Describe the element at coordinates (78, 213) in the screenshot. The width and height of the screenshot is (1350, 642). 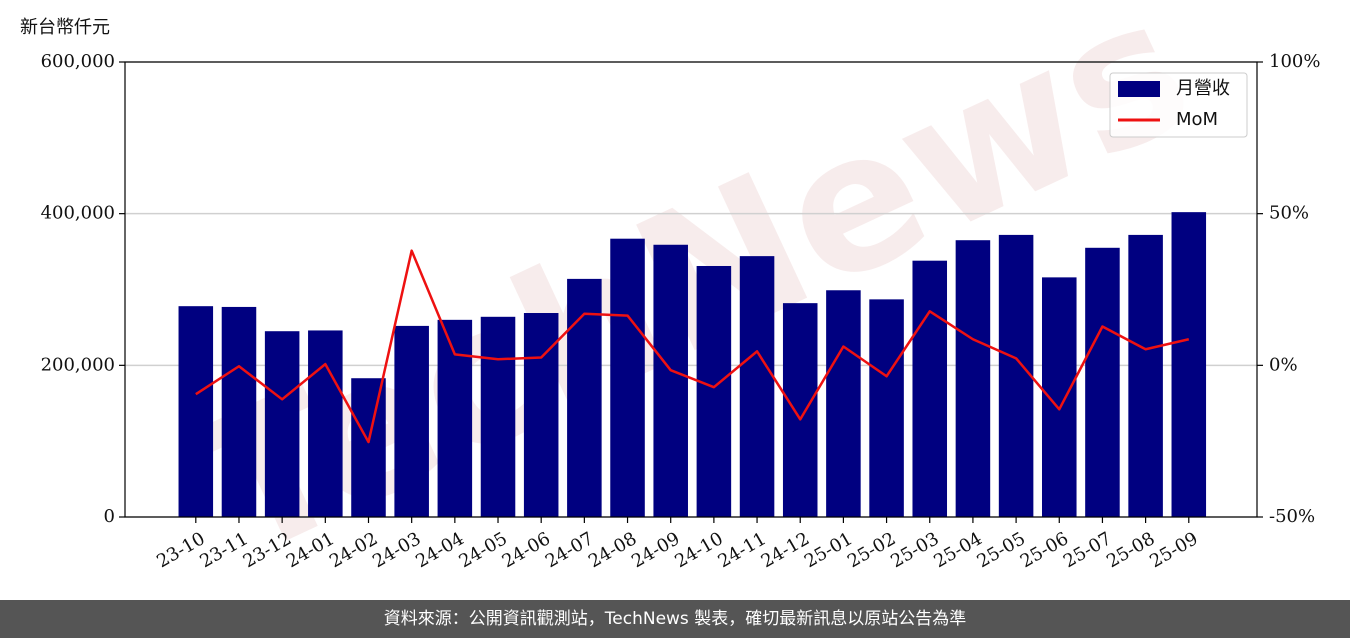
I see `y-tick-label: 400,000` at that location.